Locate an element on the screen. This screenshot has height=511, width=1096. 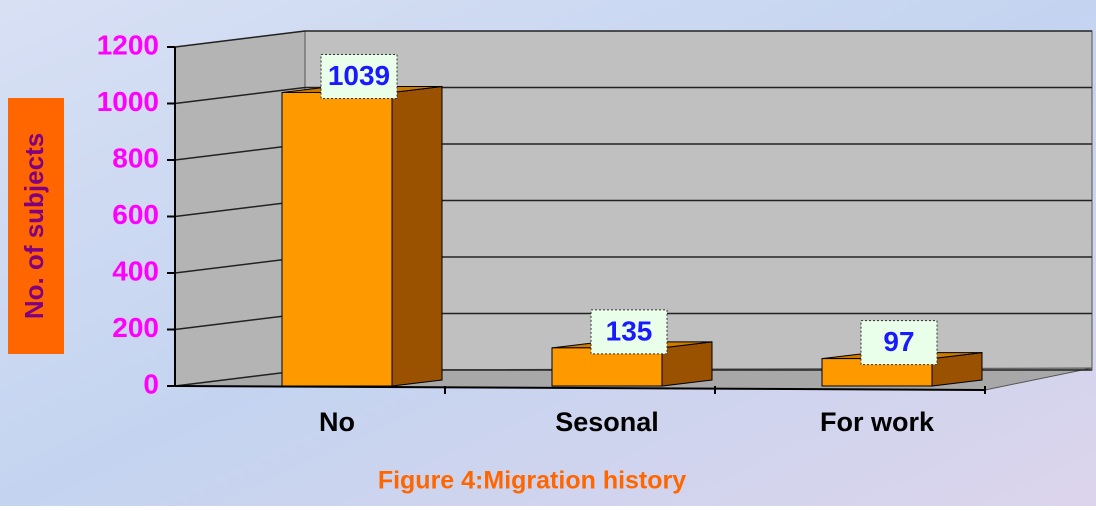
y-tick-label: 1000 is located at coordinates (128, 101).